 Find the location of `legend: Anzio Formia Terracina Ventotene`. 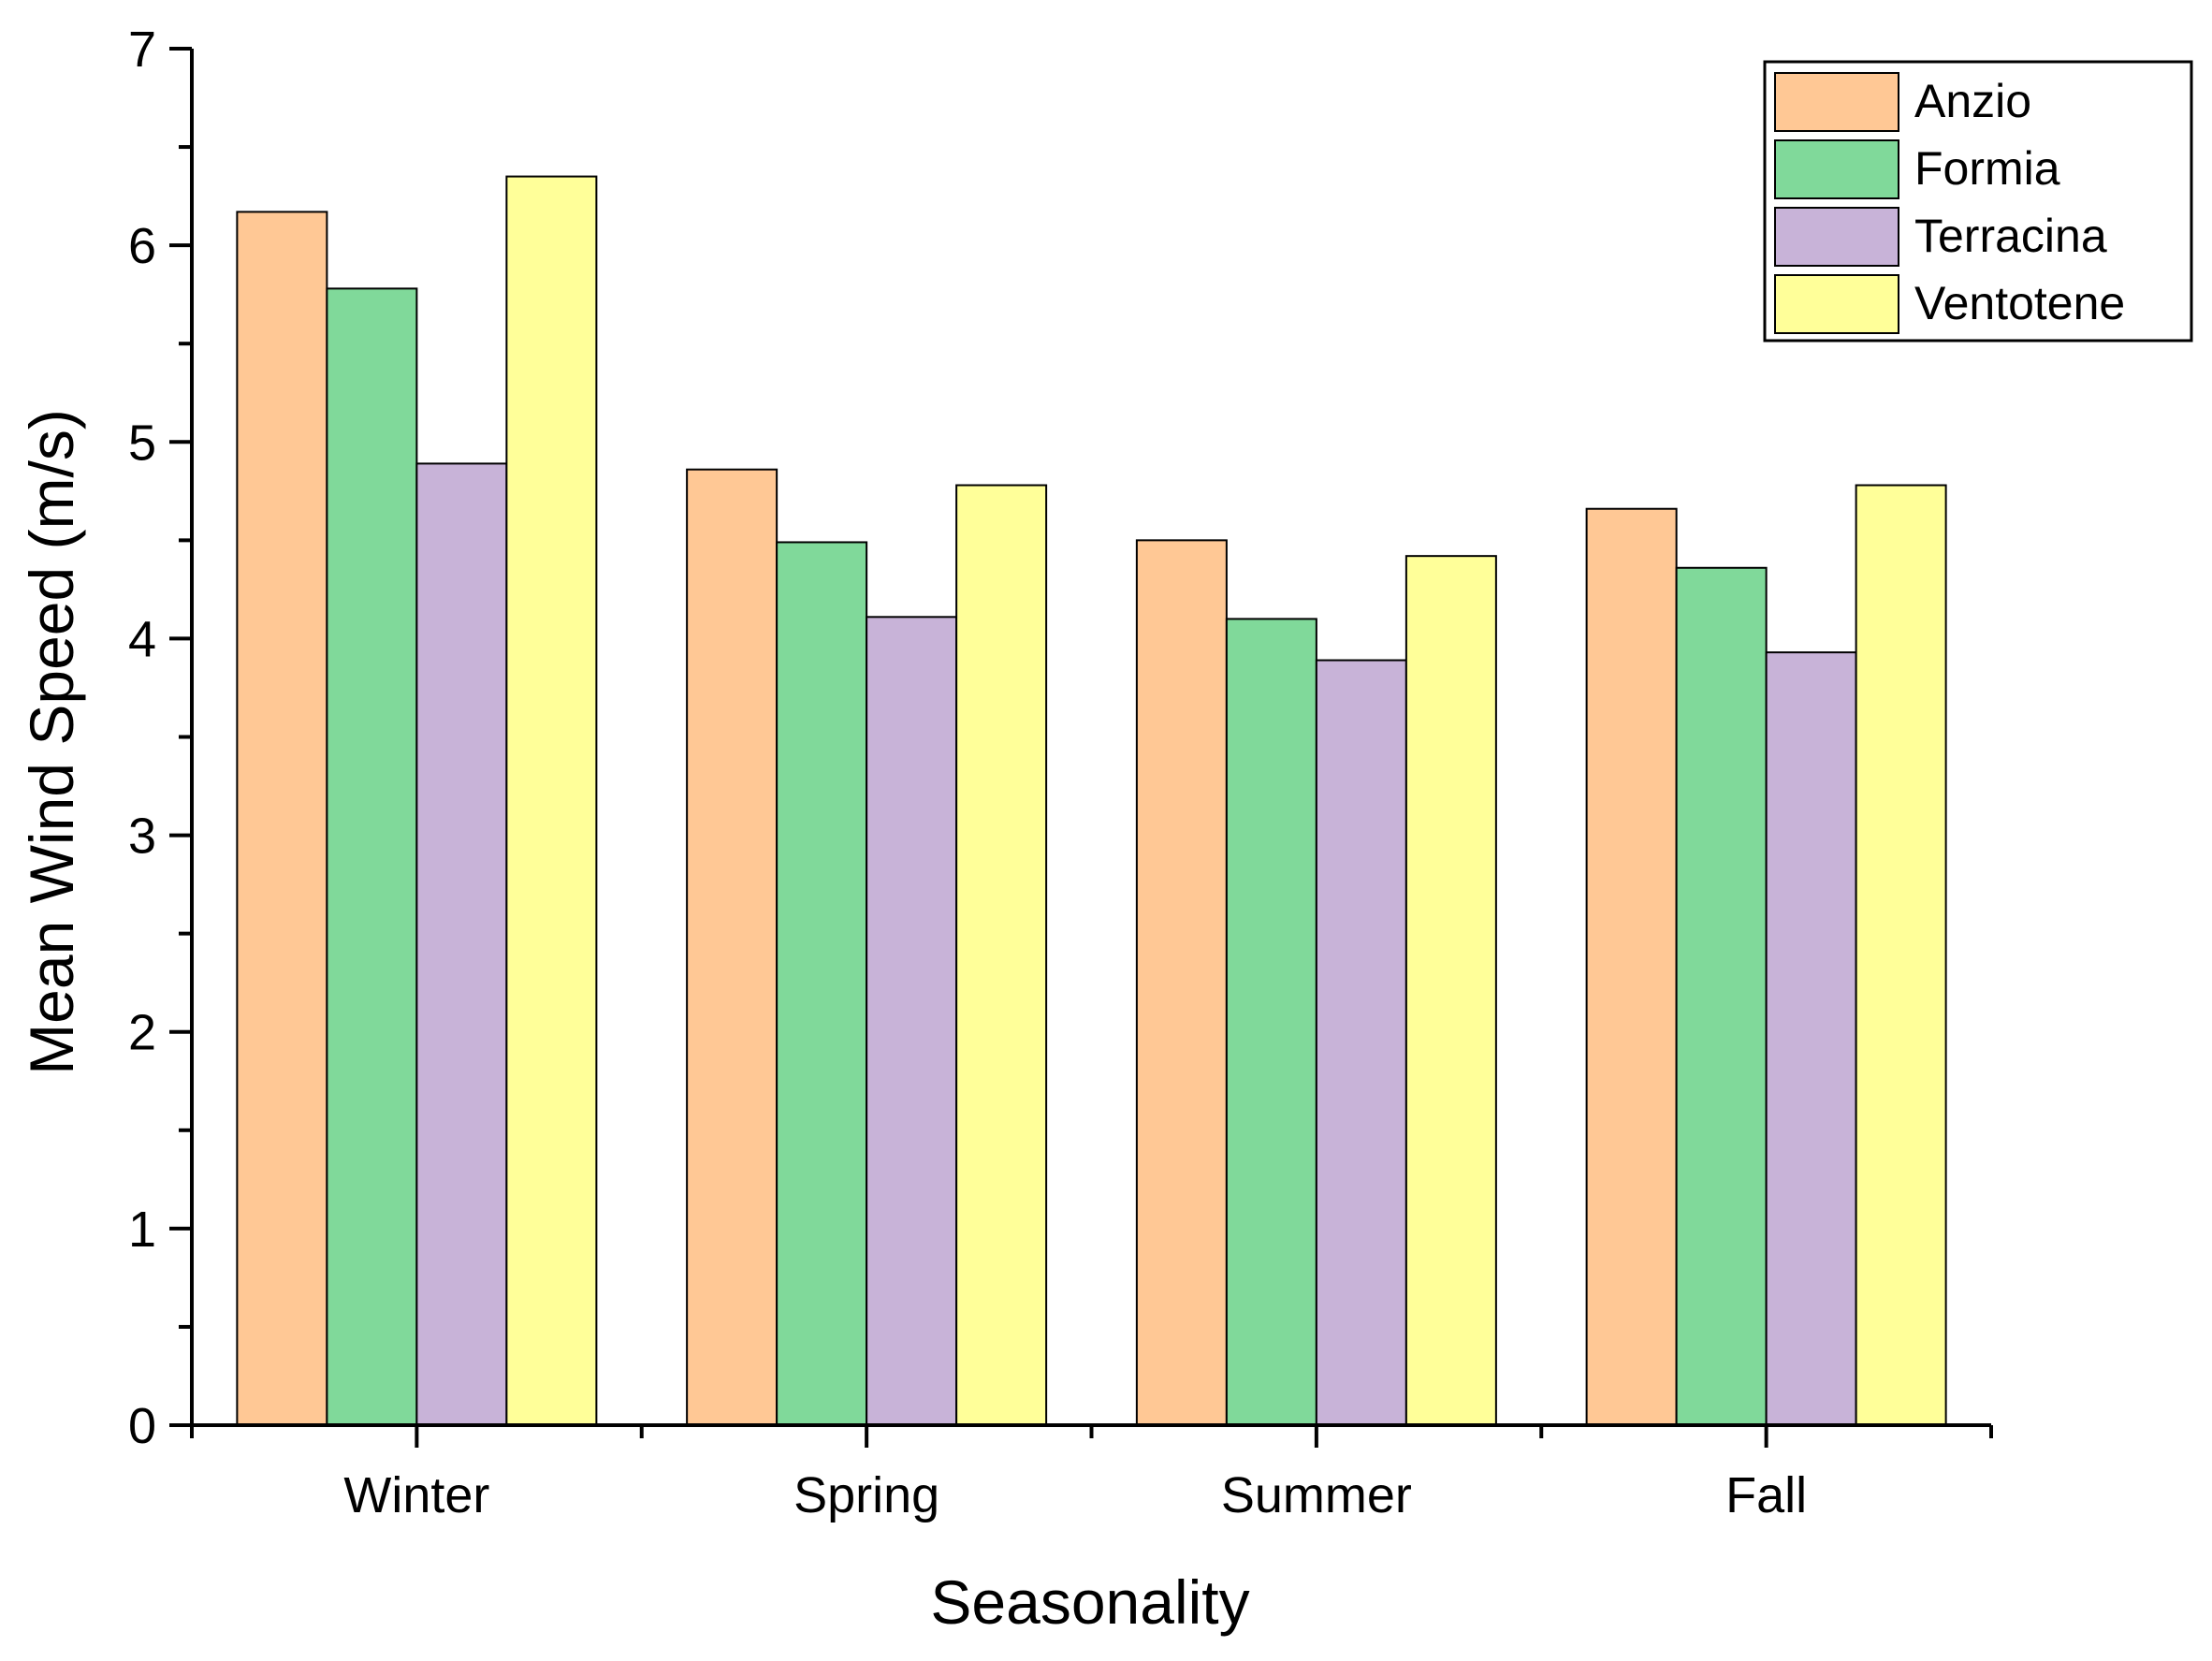

legend: Anzio Formia Terracina Ventotene is located at coordinates (1978, 201).